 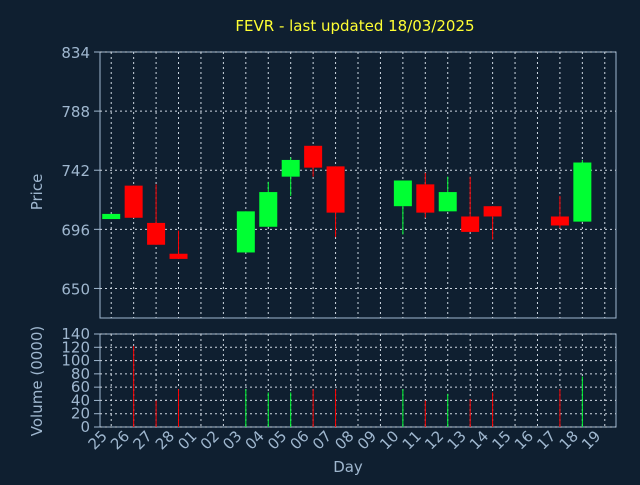 What do you see at coordinates (80, 400) in the screenshot?
I see `volume-tick-label: 40` at bounding box center [80, 400].